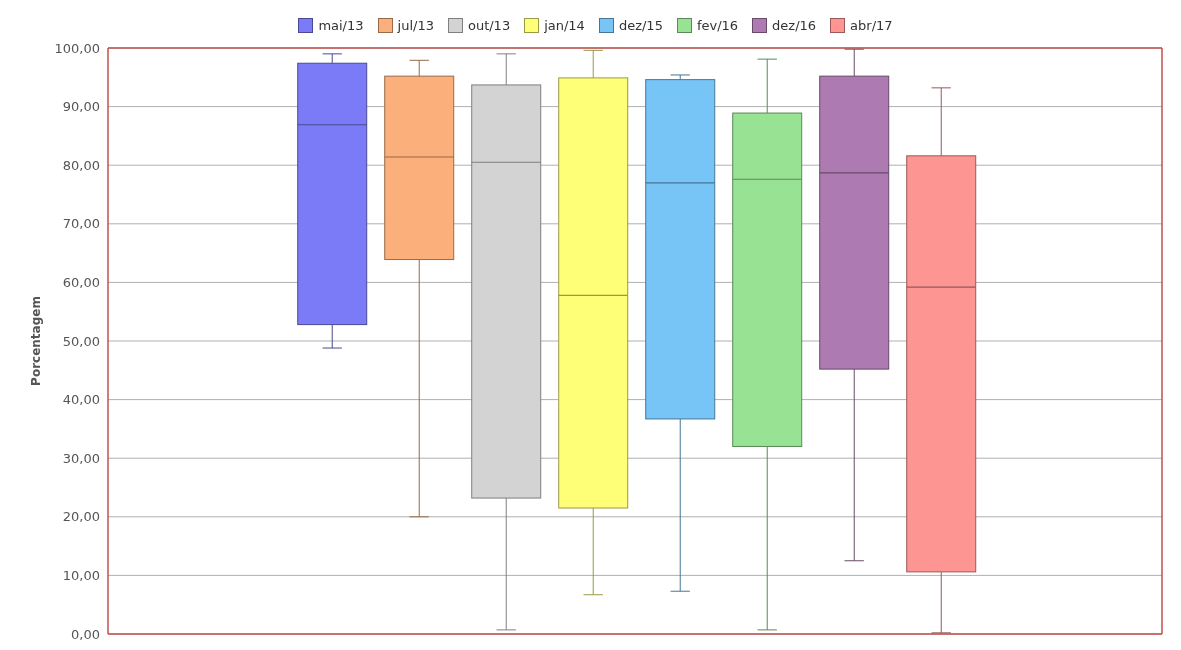  What do you see at coordinates (341, 25) in the screenshot?
I see `legend-label: mai/13` at bounding box center [341, 25].